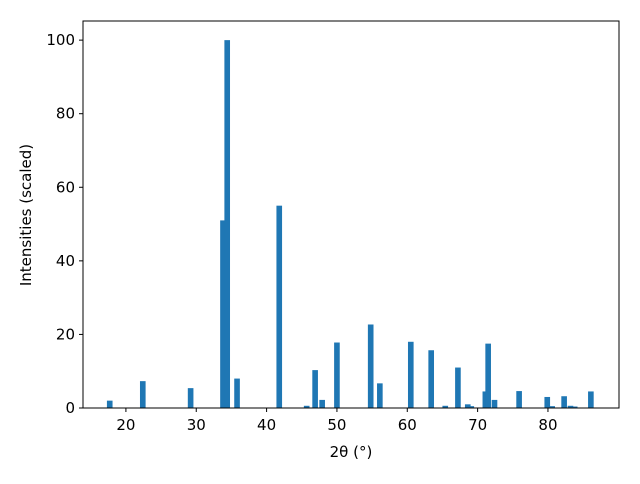 This screenshot has height=484, width=640. Describe the element at coordinates (65, 334) in the screenshot. I see `y-tick-label: 20` at that location.